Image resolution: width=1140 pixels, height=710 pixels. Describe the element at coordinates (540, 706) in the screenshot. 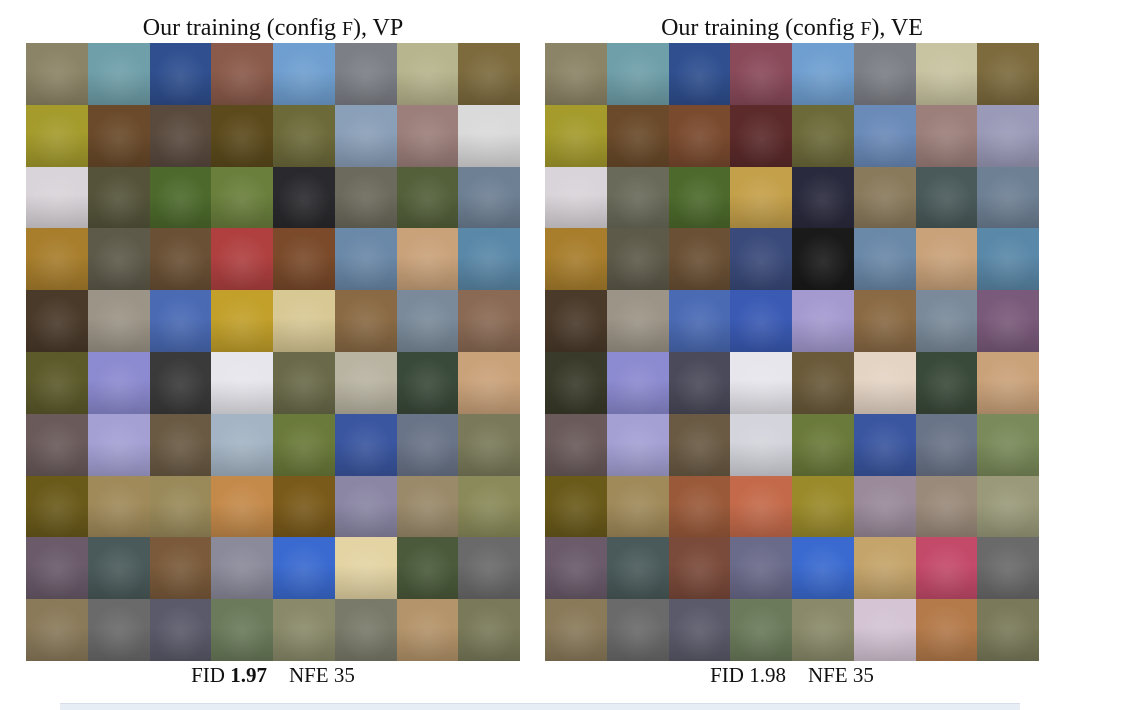

I see `horizontal-scrollbar` at that location.